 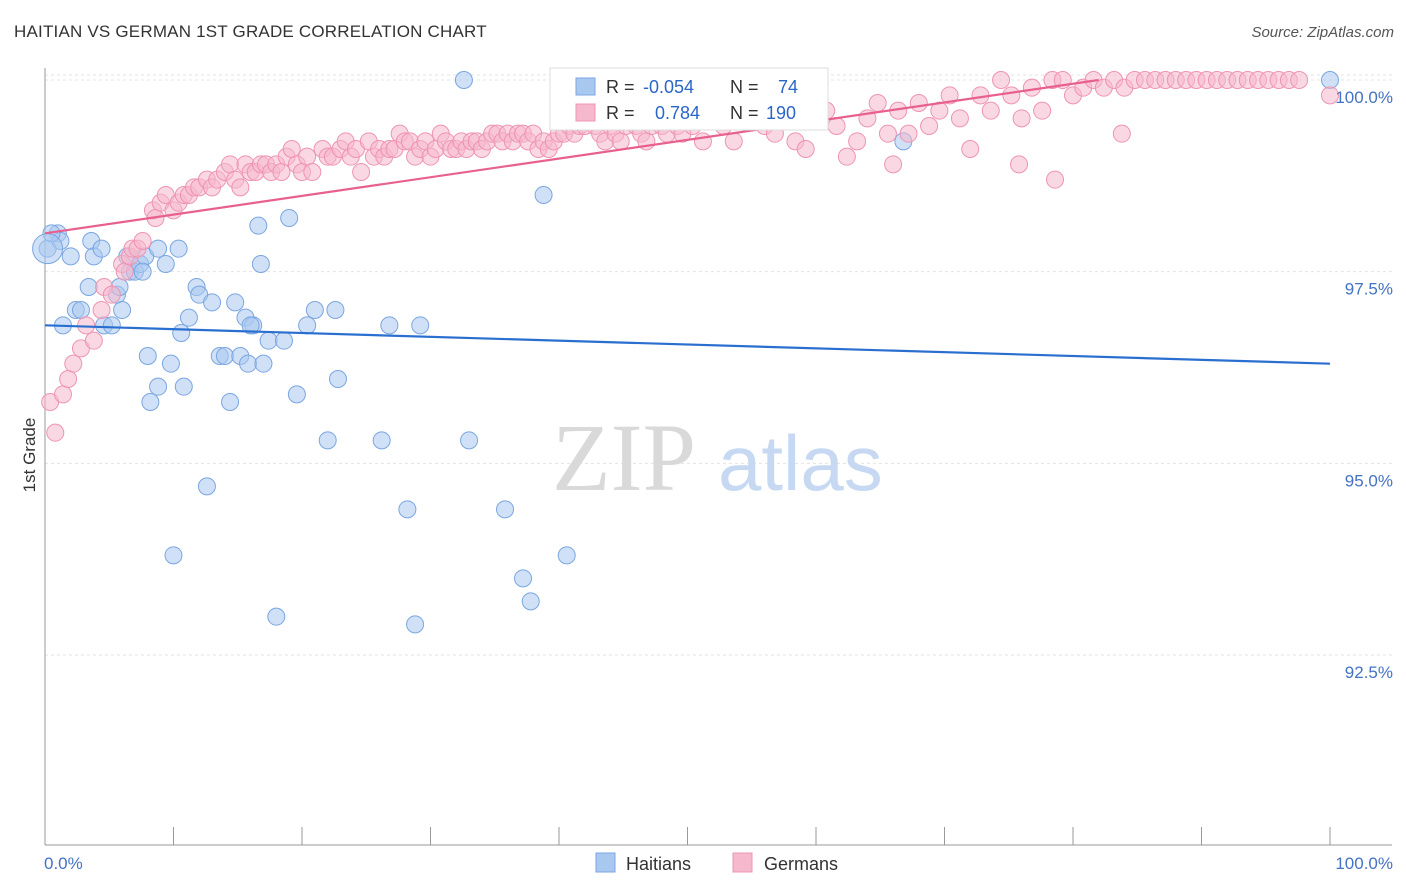 What do you see at coordinates (801, 864) in the screenshot?
I see `legend-label-germans: Germans` at bounding box center [801, 864].